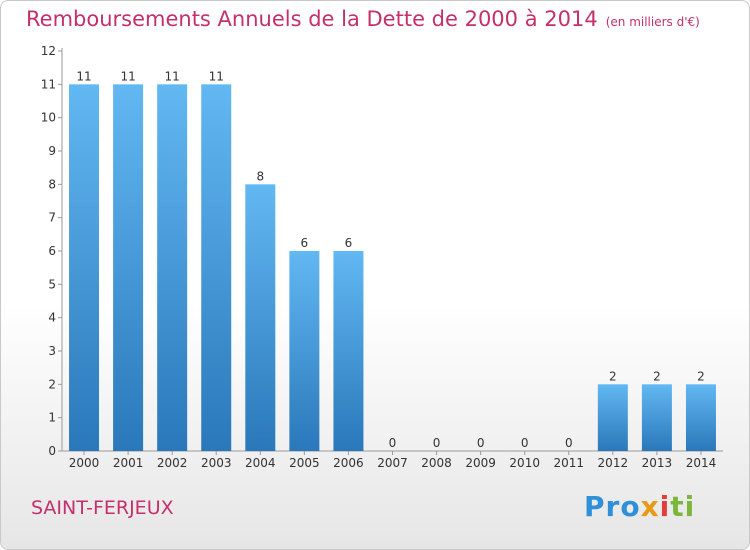 The image size is (750, 550). What do you see at coordinates (348, 463) in the screenshot?
I see `x-tick-label-2006: 2006` at bounding box center [348, 463].